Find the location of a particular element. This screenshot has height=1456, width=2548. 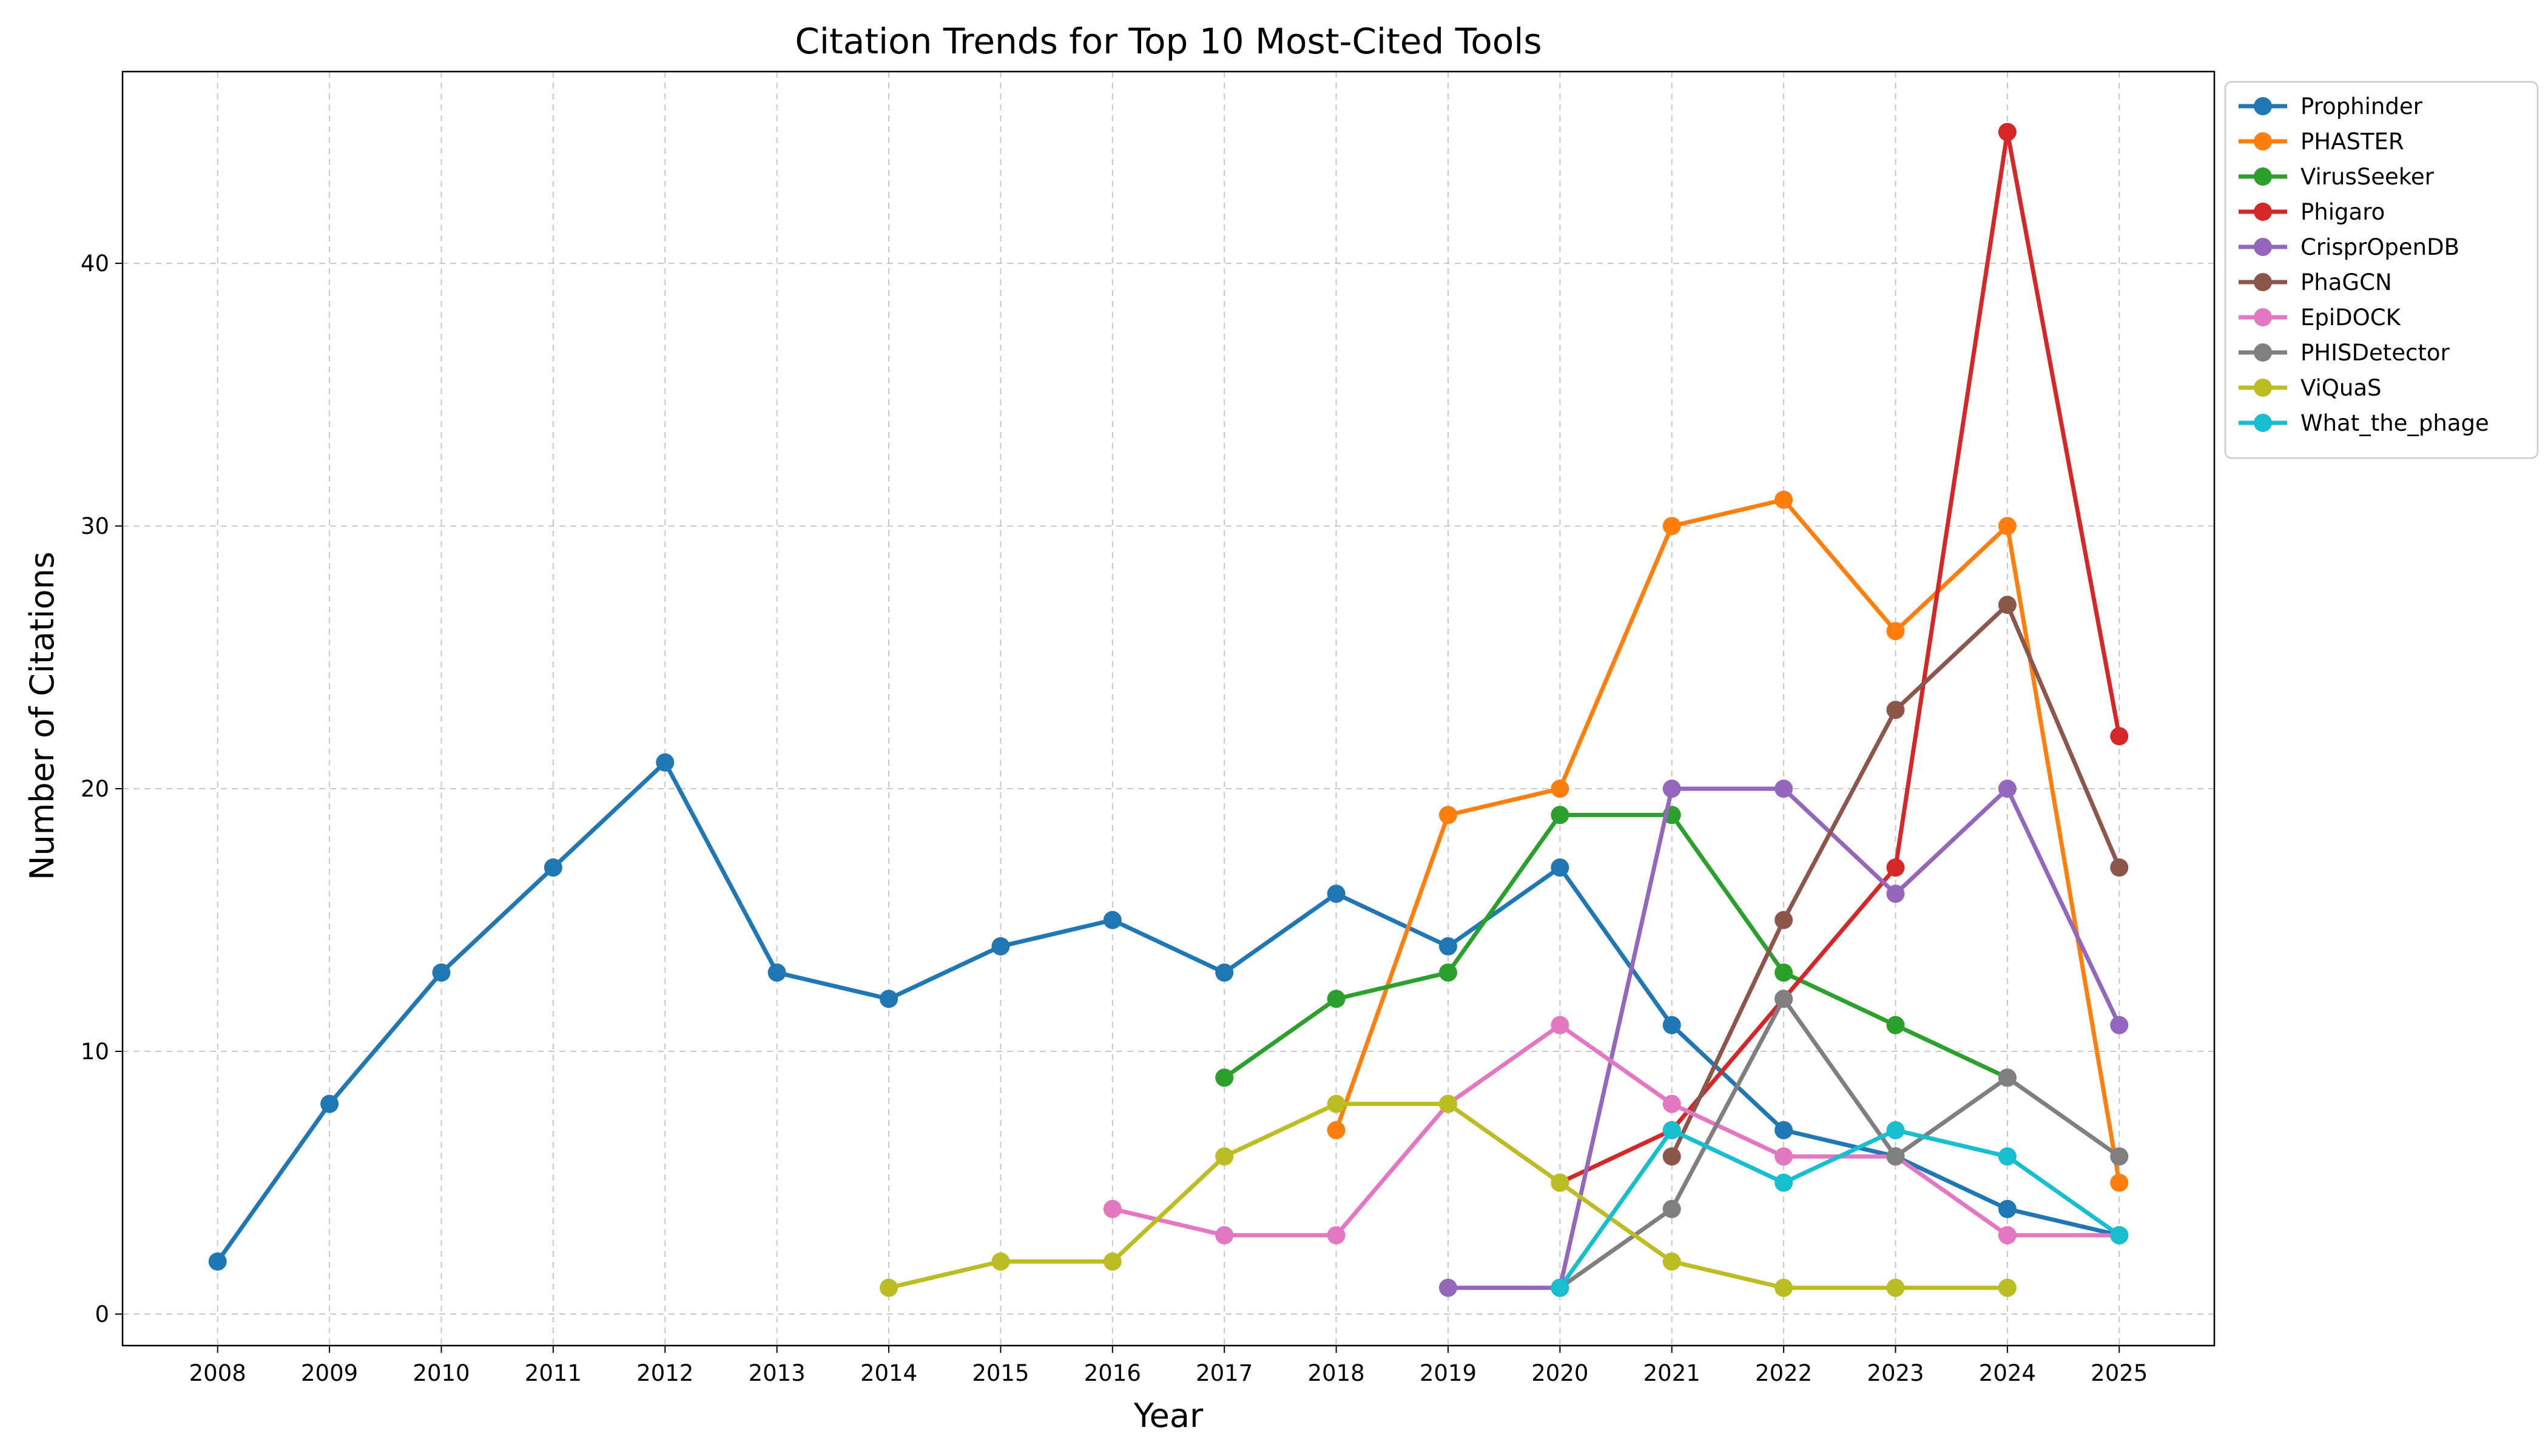

legend-label: Phigaro is located at coordinates (2342, 212).